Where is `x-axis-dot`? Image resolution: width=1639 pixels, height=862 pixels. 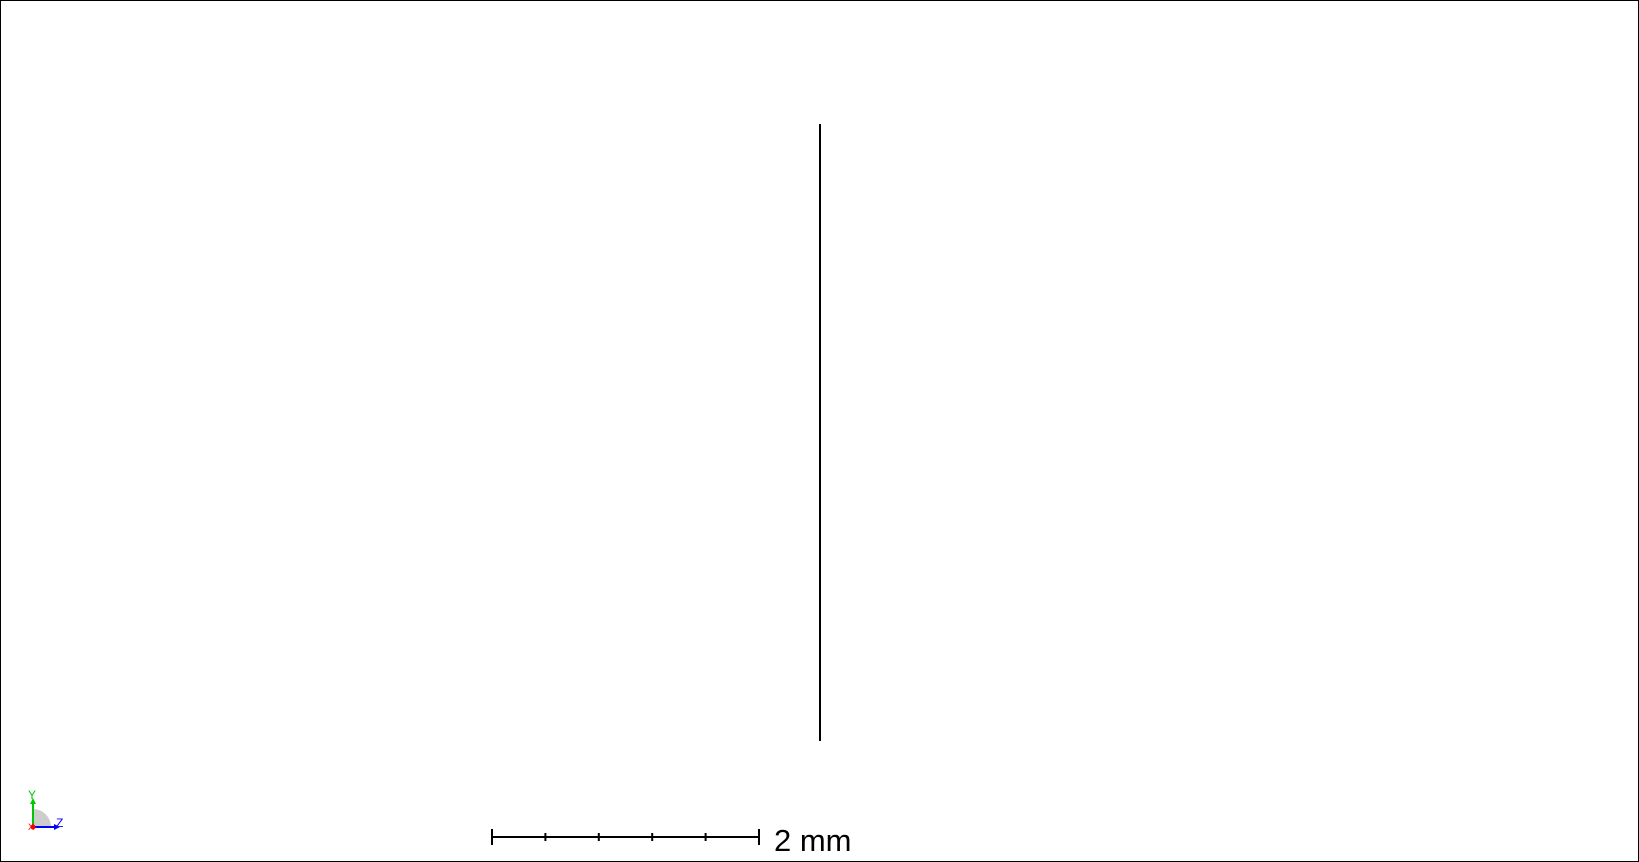 x-axis-dot is located at coordinates (33, 827).